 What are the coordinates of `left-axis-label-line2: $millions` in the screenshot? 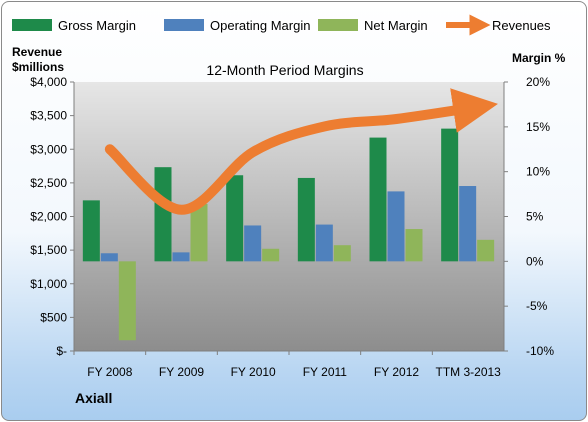 It's located at (38, 67).